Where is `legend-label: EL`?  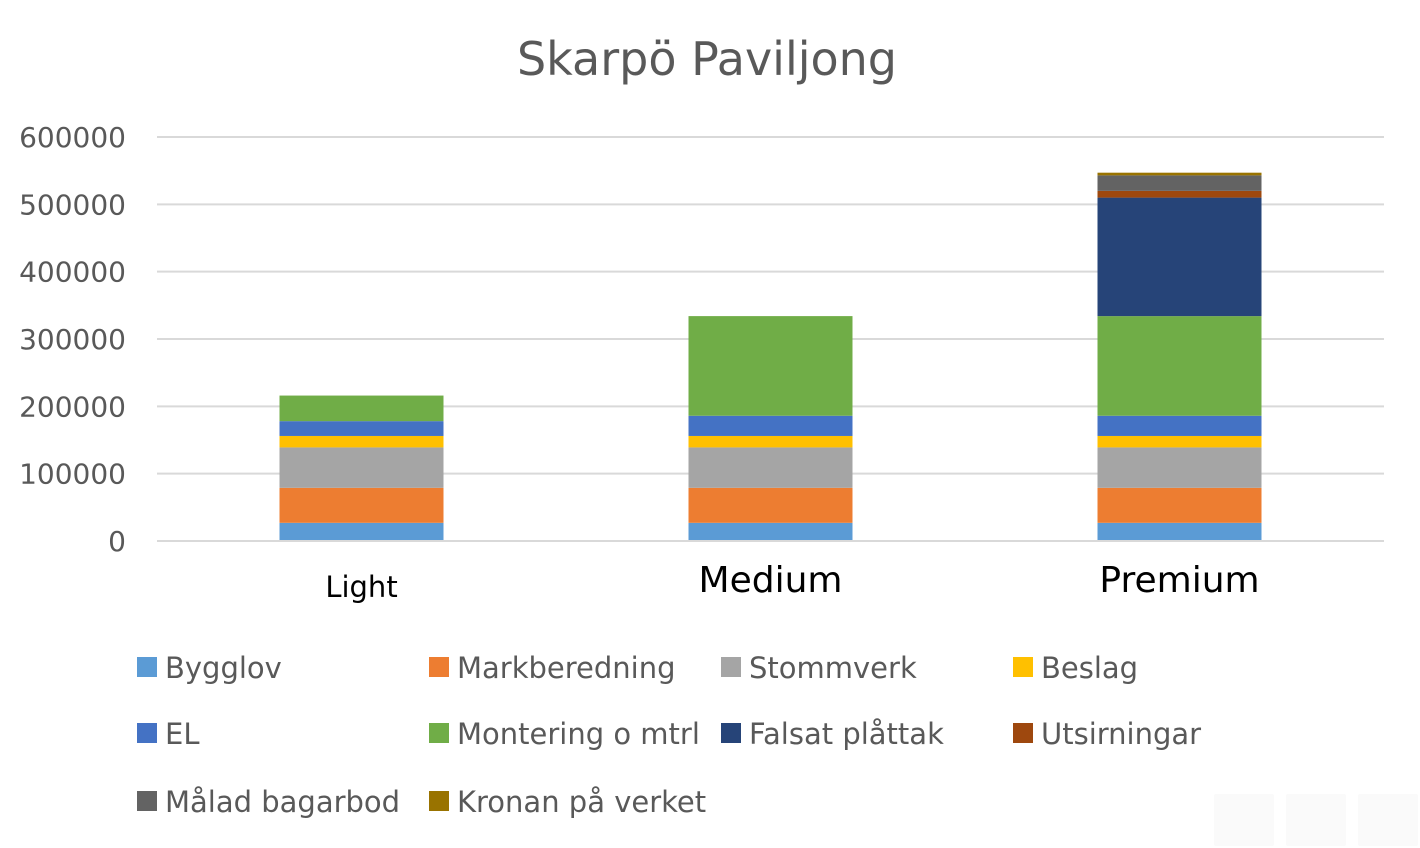 legend-label: EL is located at coordinates (182, 734).